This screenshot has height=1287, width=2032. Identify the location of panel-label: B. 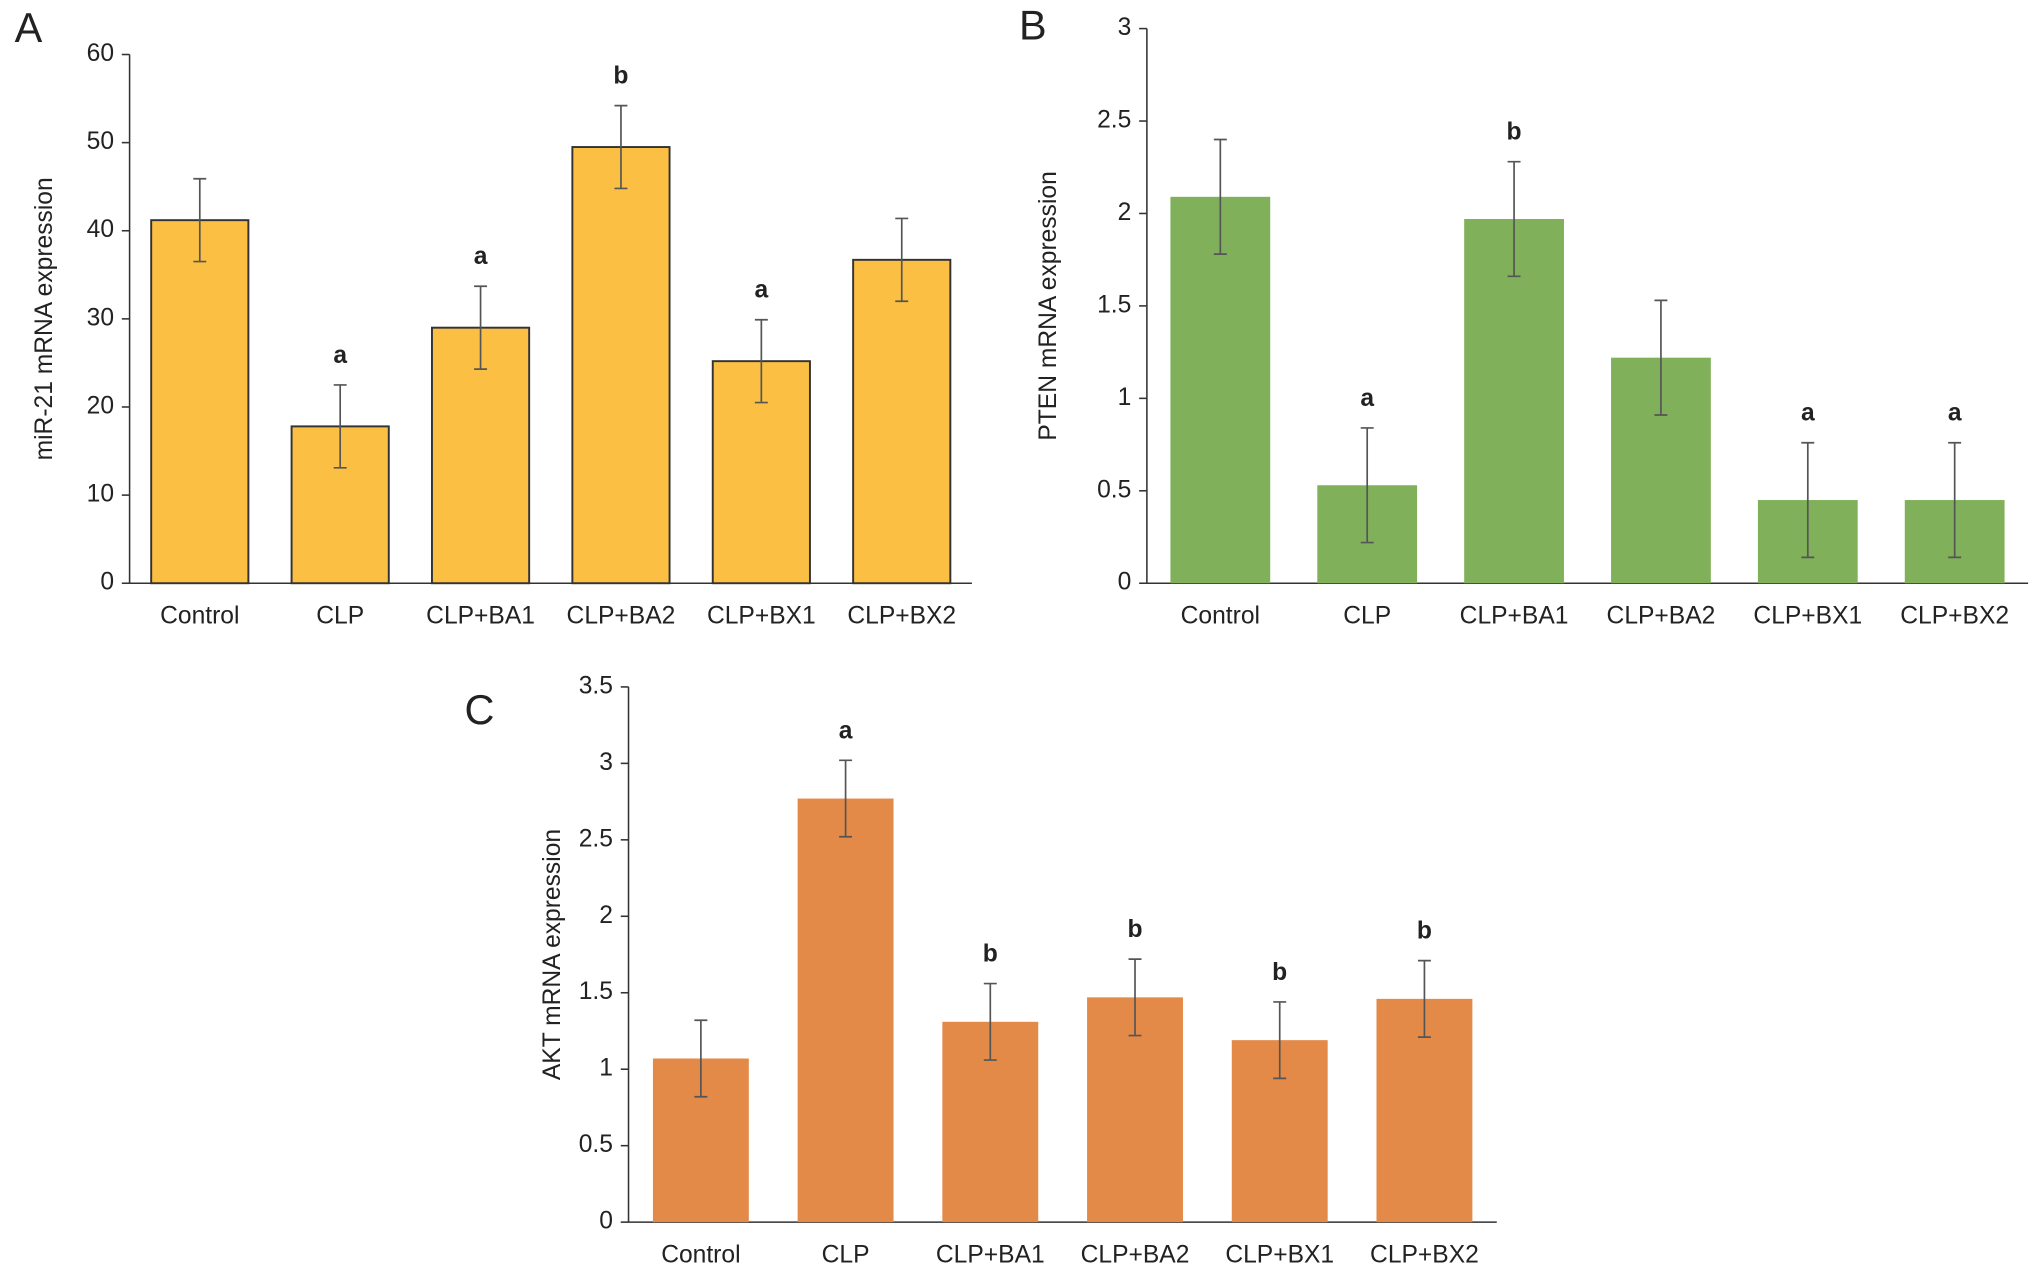
(1033, 25).